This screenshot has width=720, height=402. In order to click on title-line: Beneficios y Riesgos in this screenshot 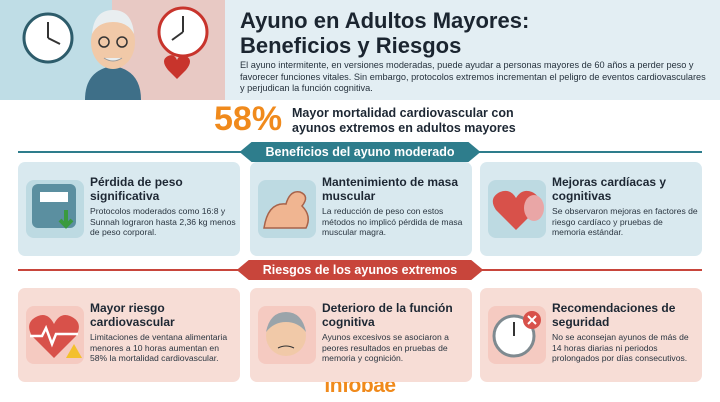, I will do `click(351, 45)`.